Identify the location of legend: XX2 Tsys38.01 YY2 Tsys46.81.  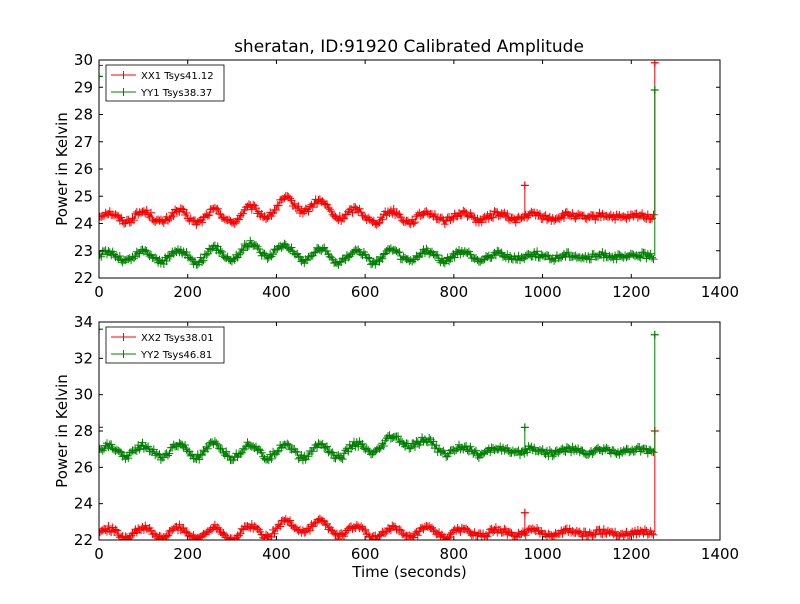
(165, 345).